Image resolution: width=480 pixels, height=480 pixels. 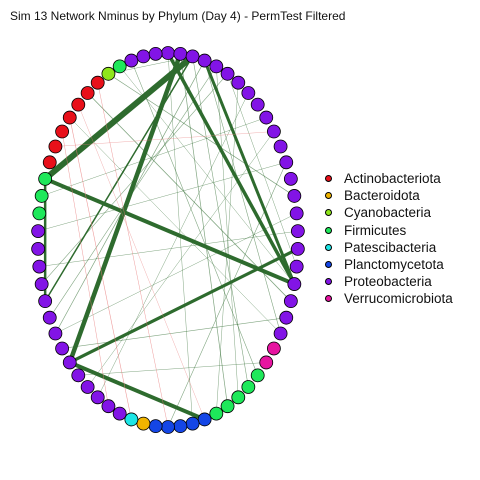 What do you see at coordinates (398, 299) in the screenshot?
I see `legend-label: Verrucomicrobiota` at bounding box center [398, 299].